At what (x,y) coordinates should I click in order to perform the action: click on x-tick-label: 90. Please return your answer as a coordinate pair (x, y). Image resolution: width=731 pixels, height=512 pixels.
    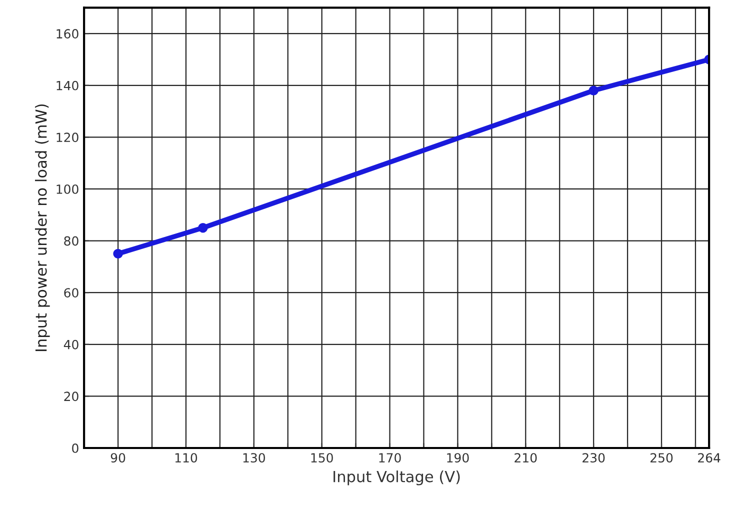
    Looking at the image, I should click on (118, 458).